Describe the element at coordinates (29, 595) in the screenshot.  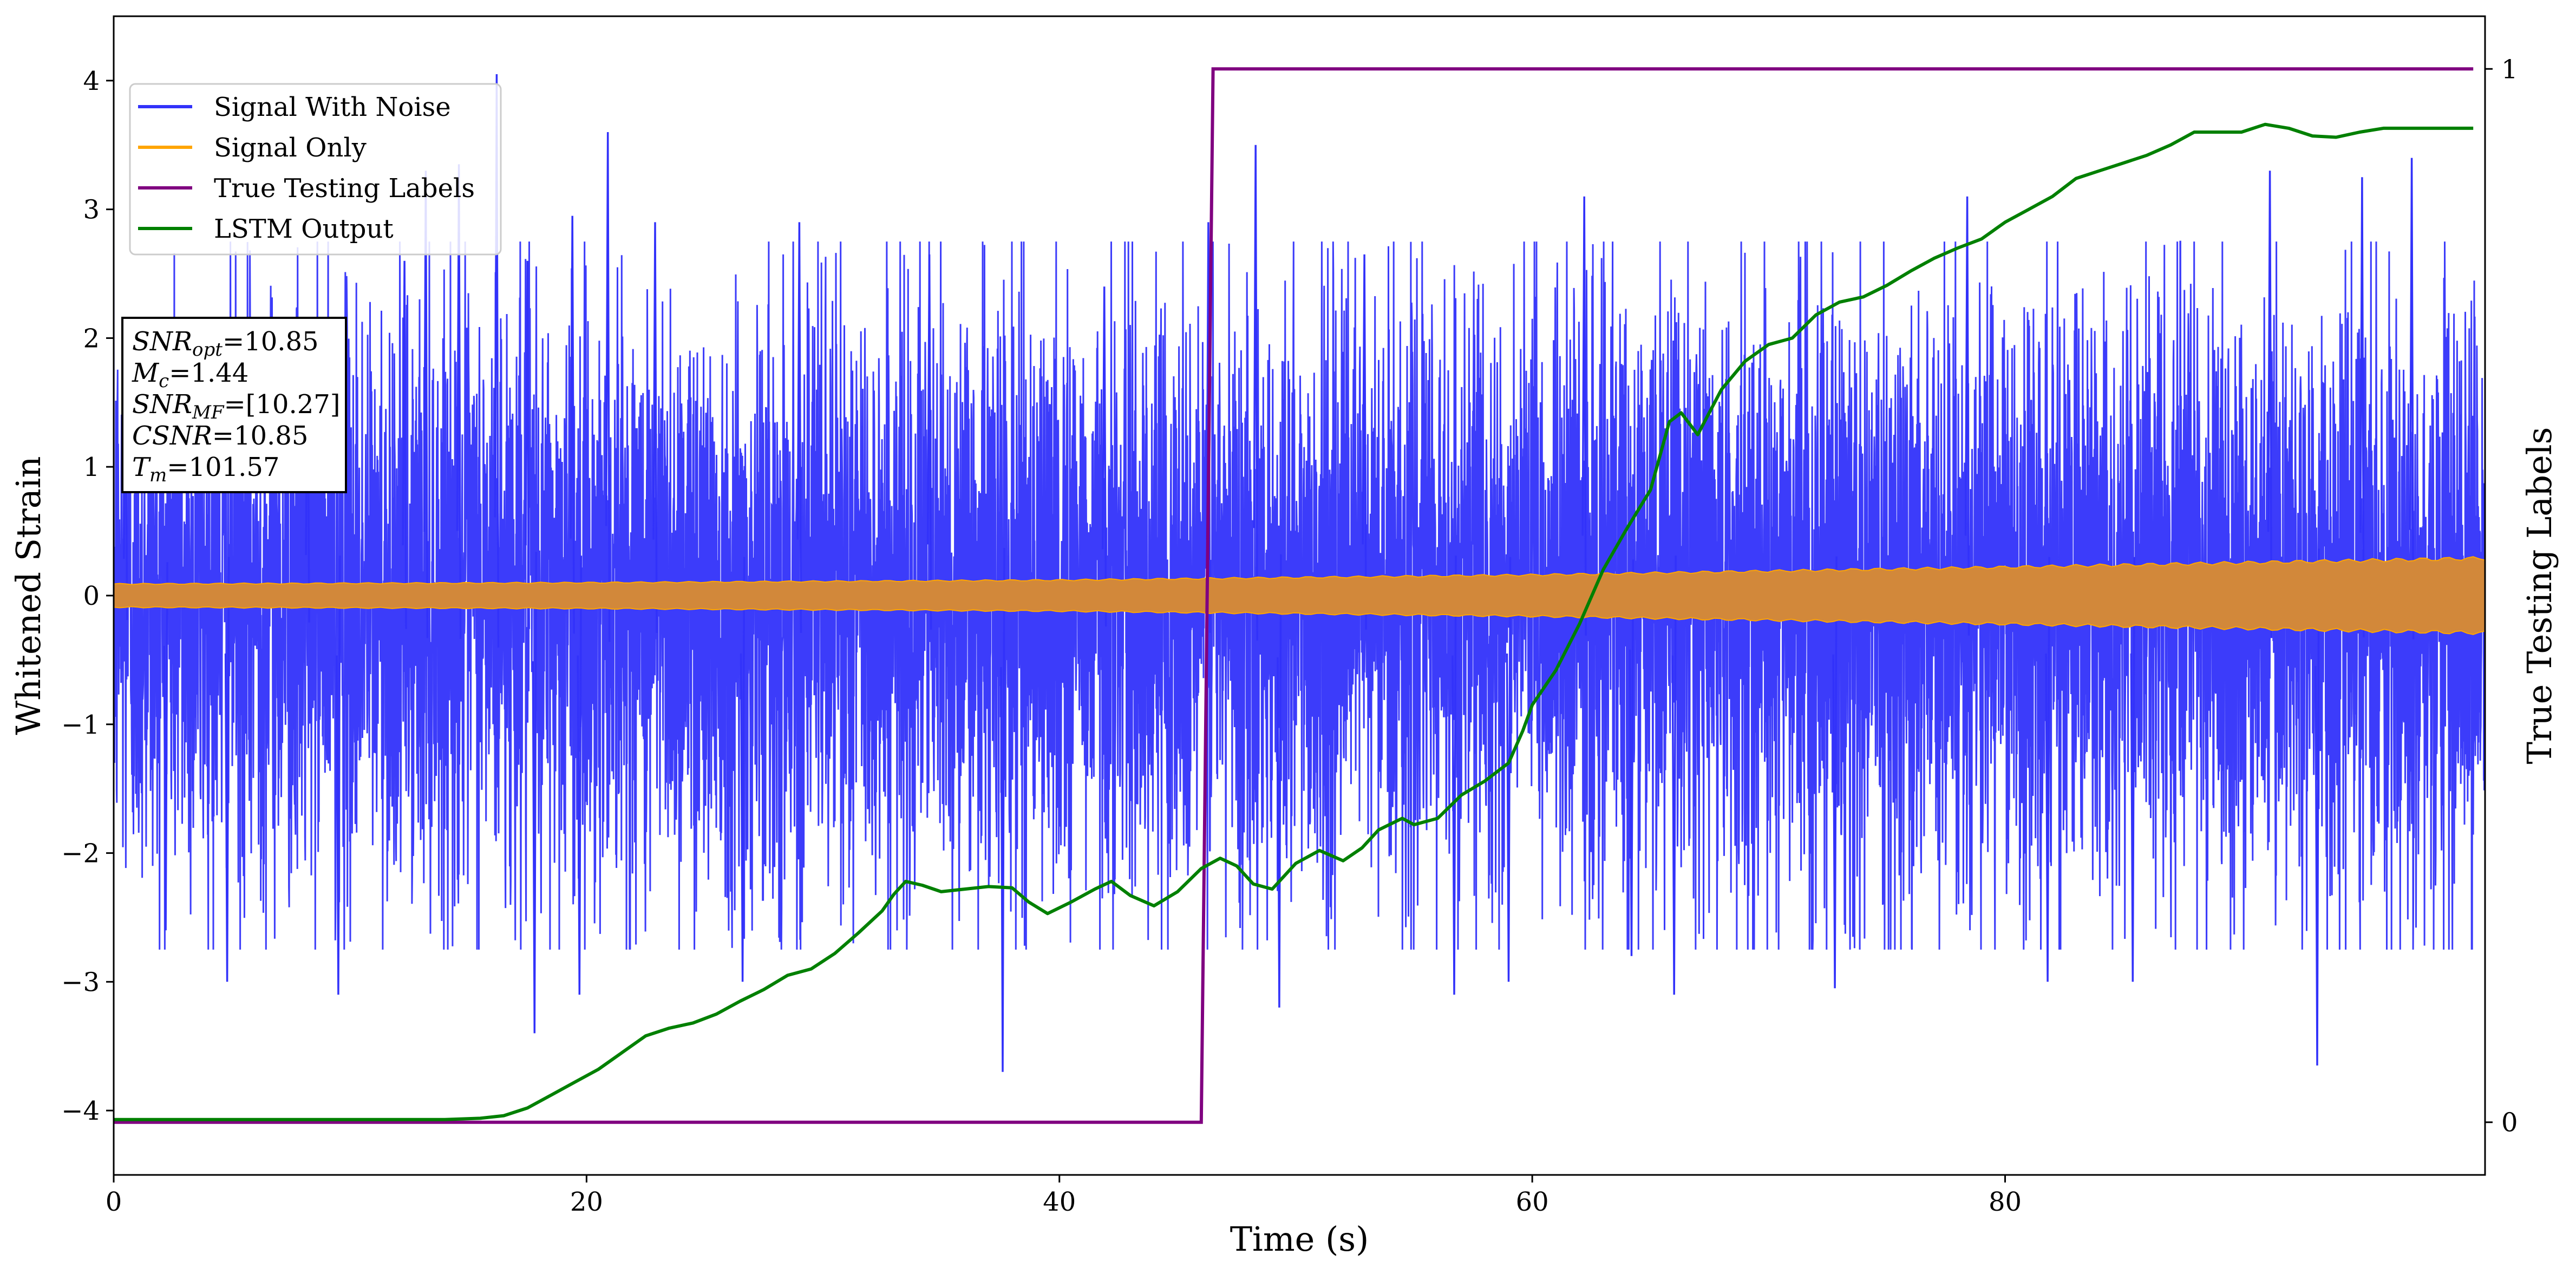
I see `y-axis-title: Whitened Strain` at that location.